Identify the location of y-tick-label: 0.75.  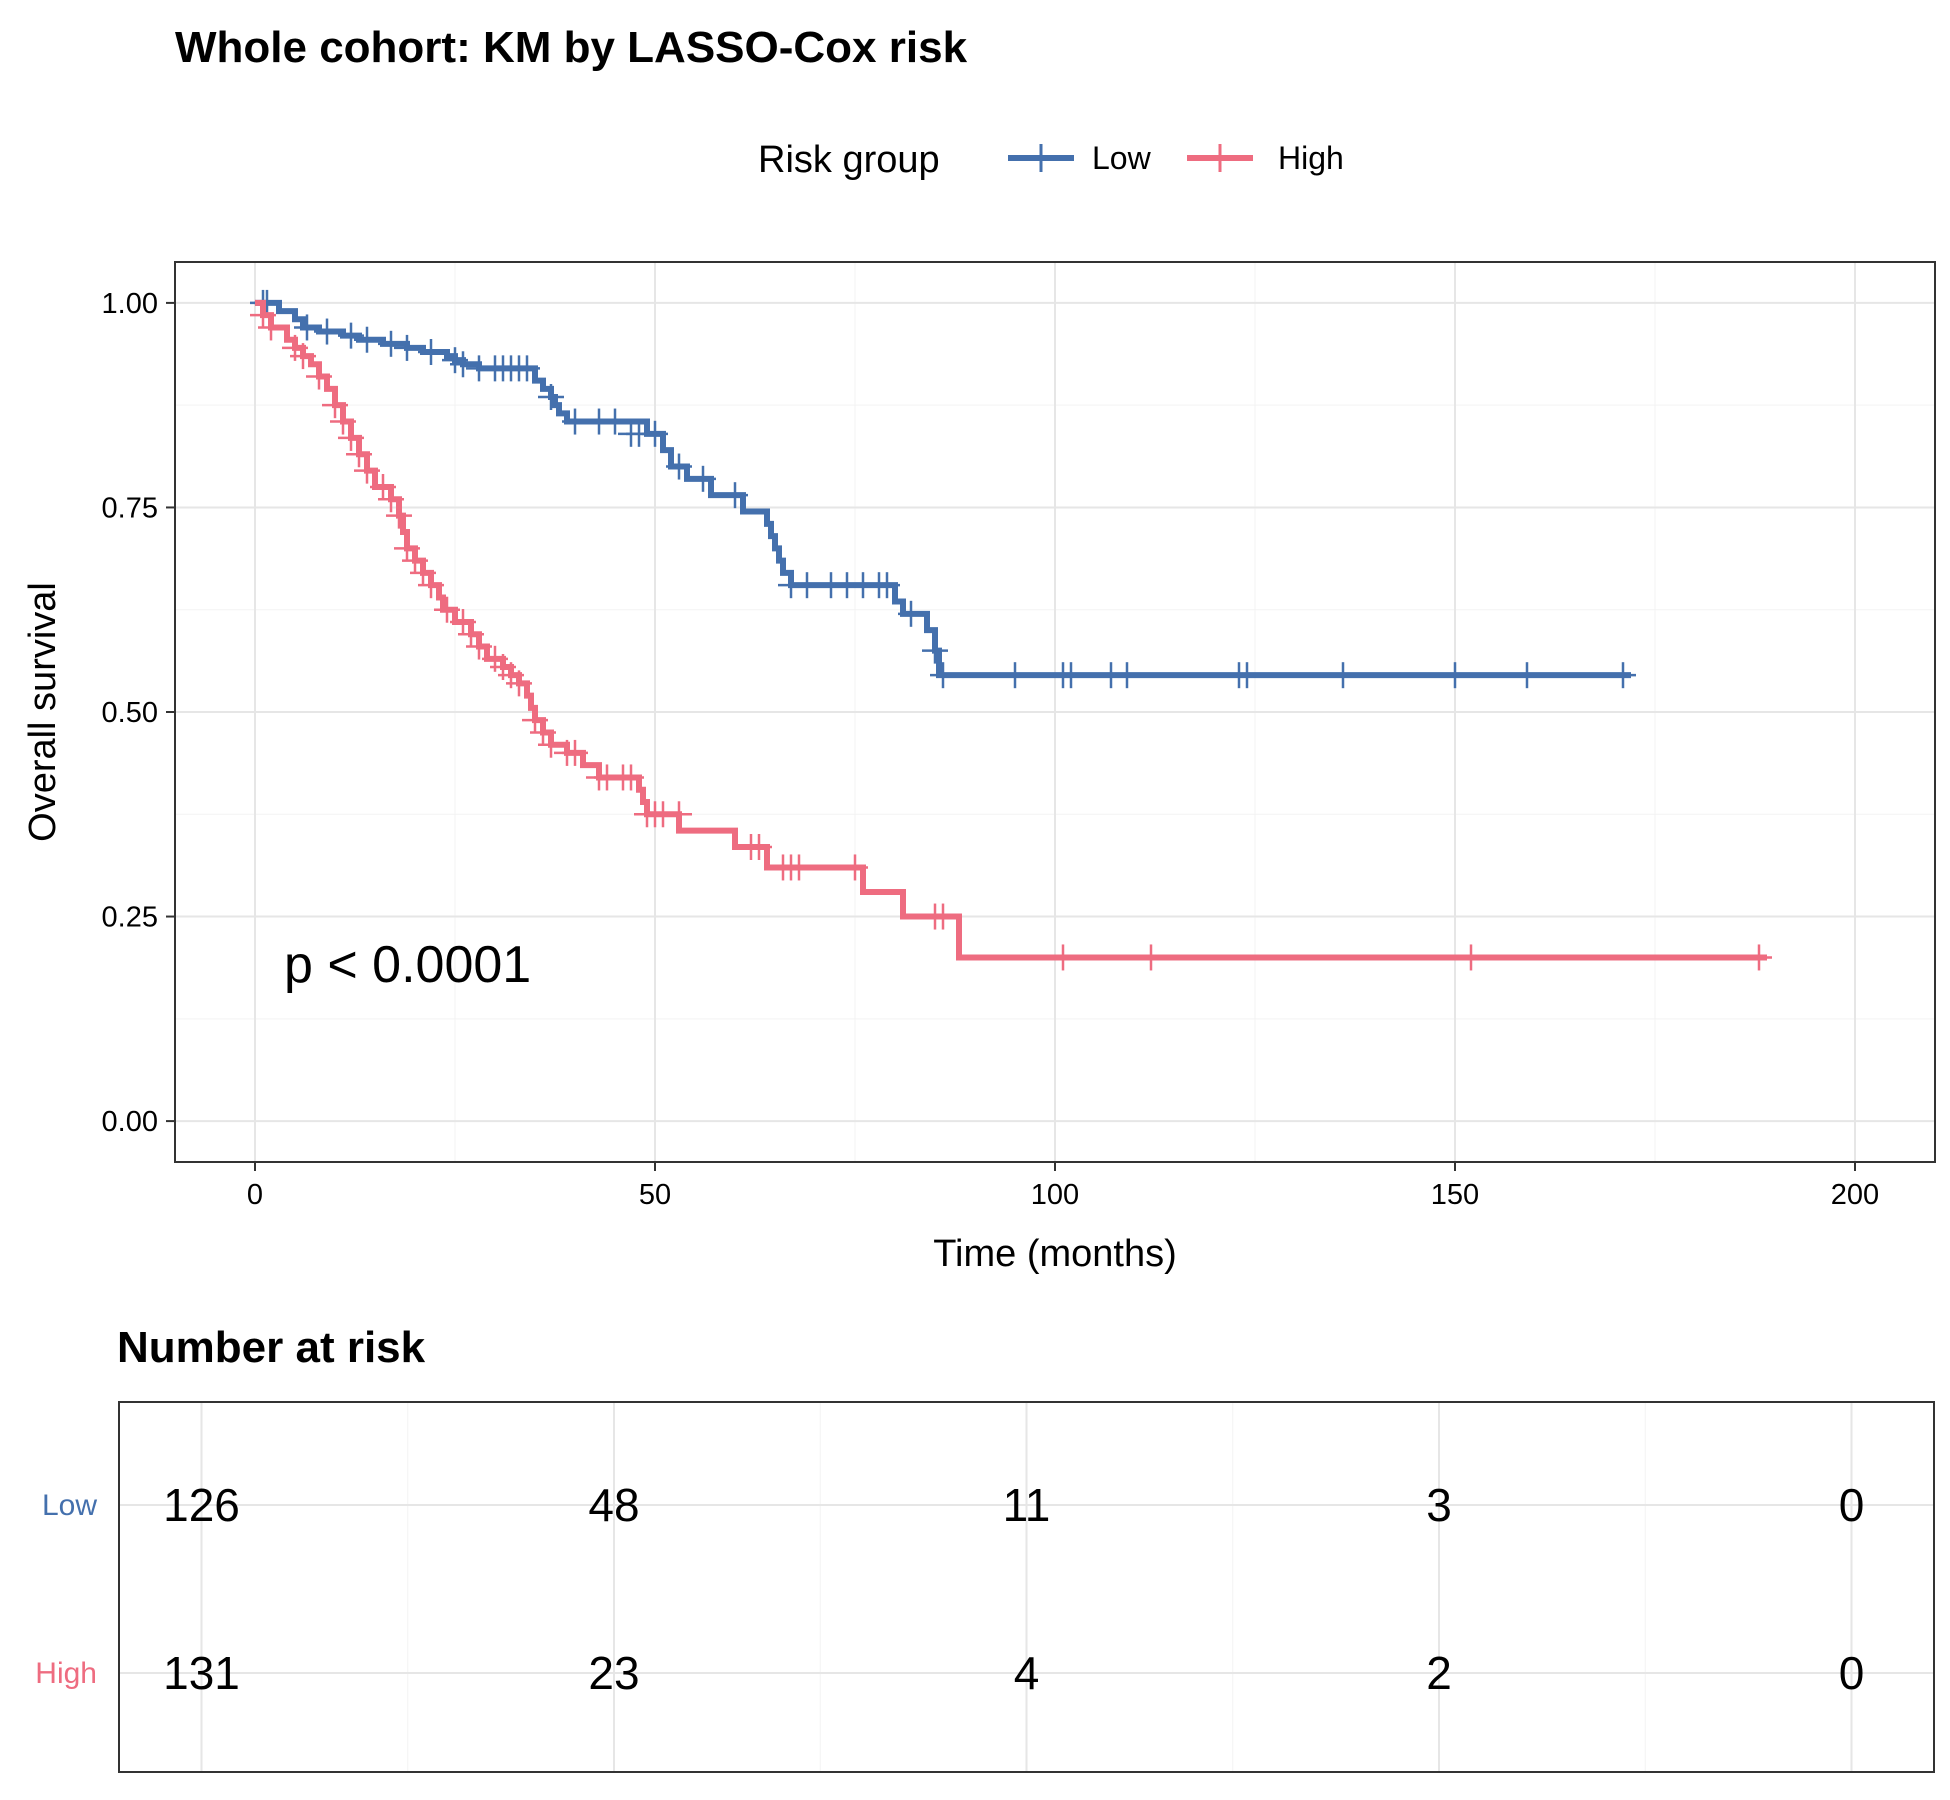
(130, 508).